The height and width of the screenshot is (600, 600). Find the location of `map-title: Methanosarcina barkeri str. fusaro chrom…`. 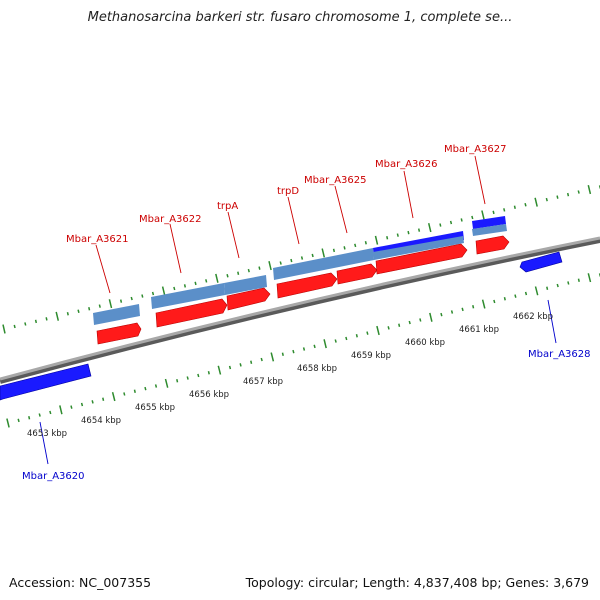

map-title: Methanosarcina barkeri str. fusaro chrom… is located at coordinates (300, 17).